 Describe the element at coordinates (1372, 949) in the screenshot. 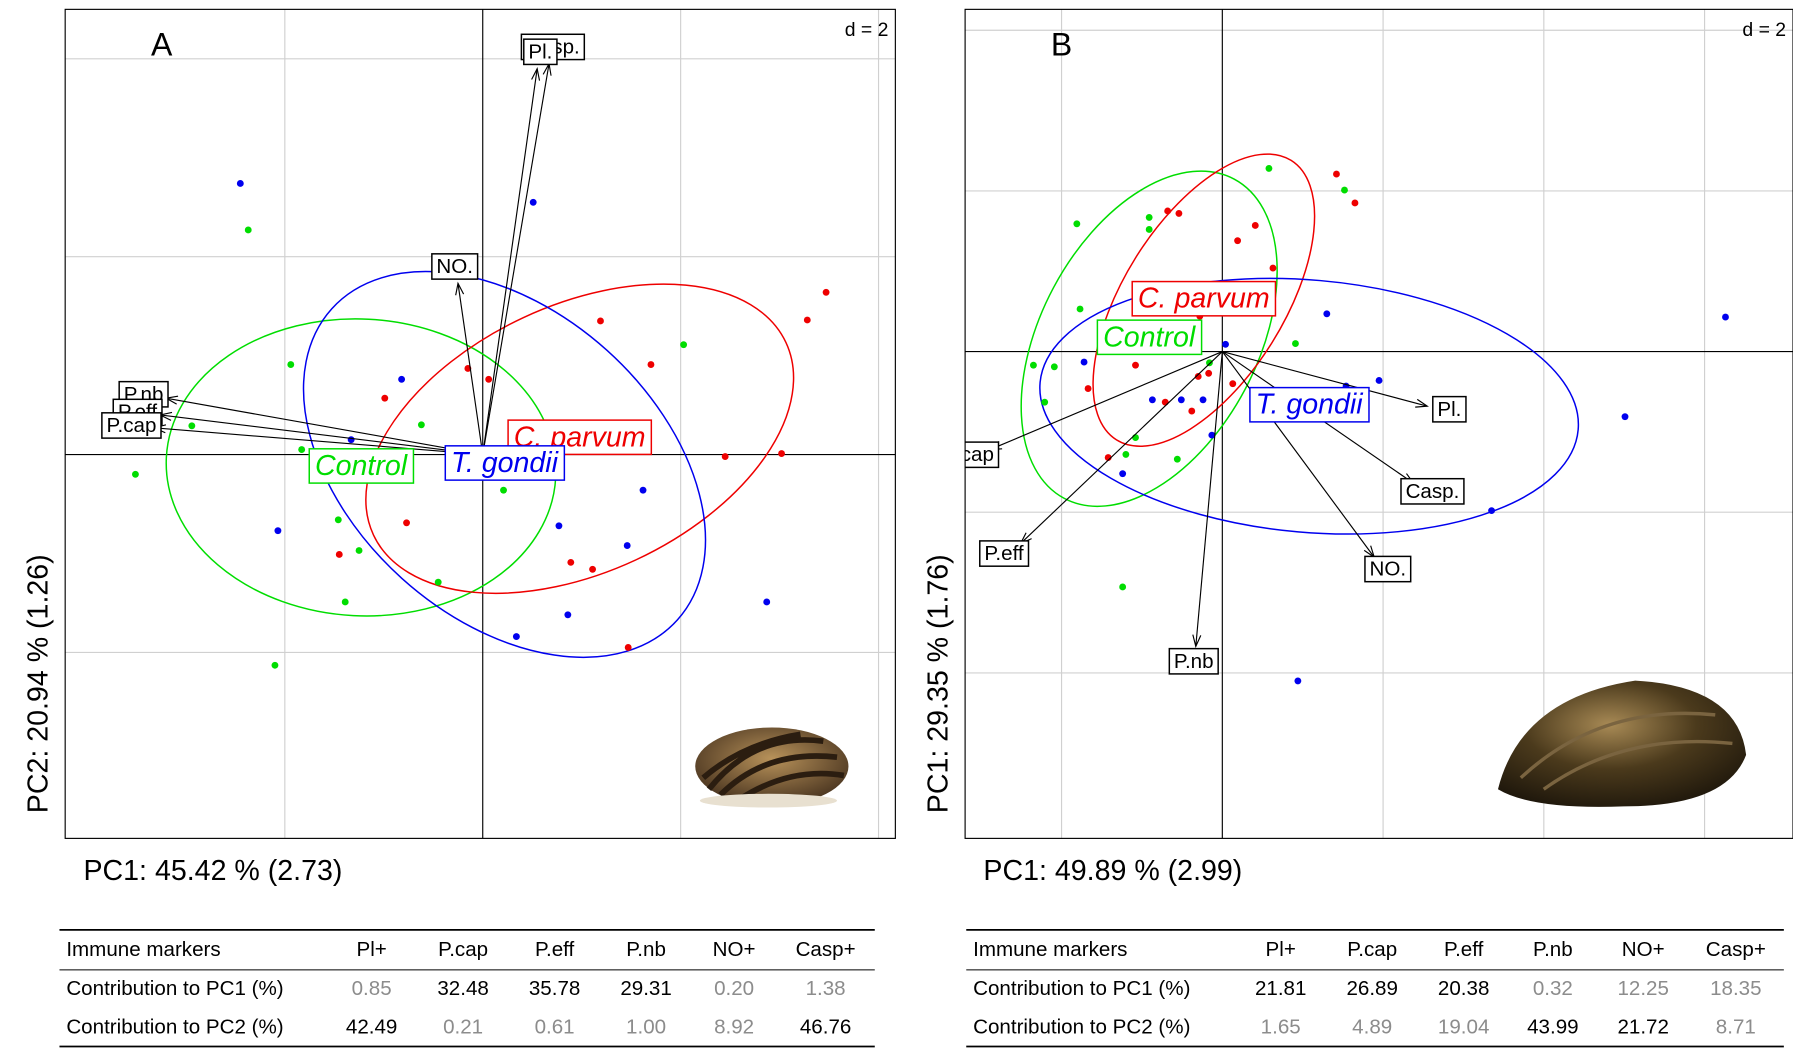

I see `table-header: P.cap` at that location.